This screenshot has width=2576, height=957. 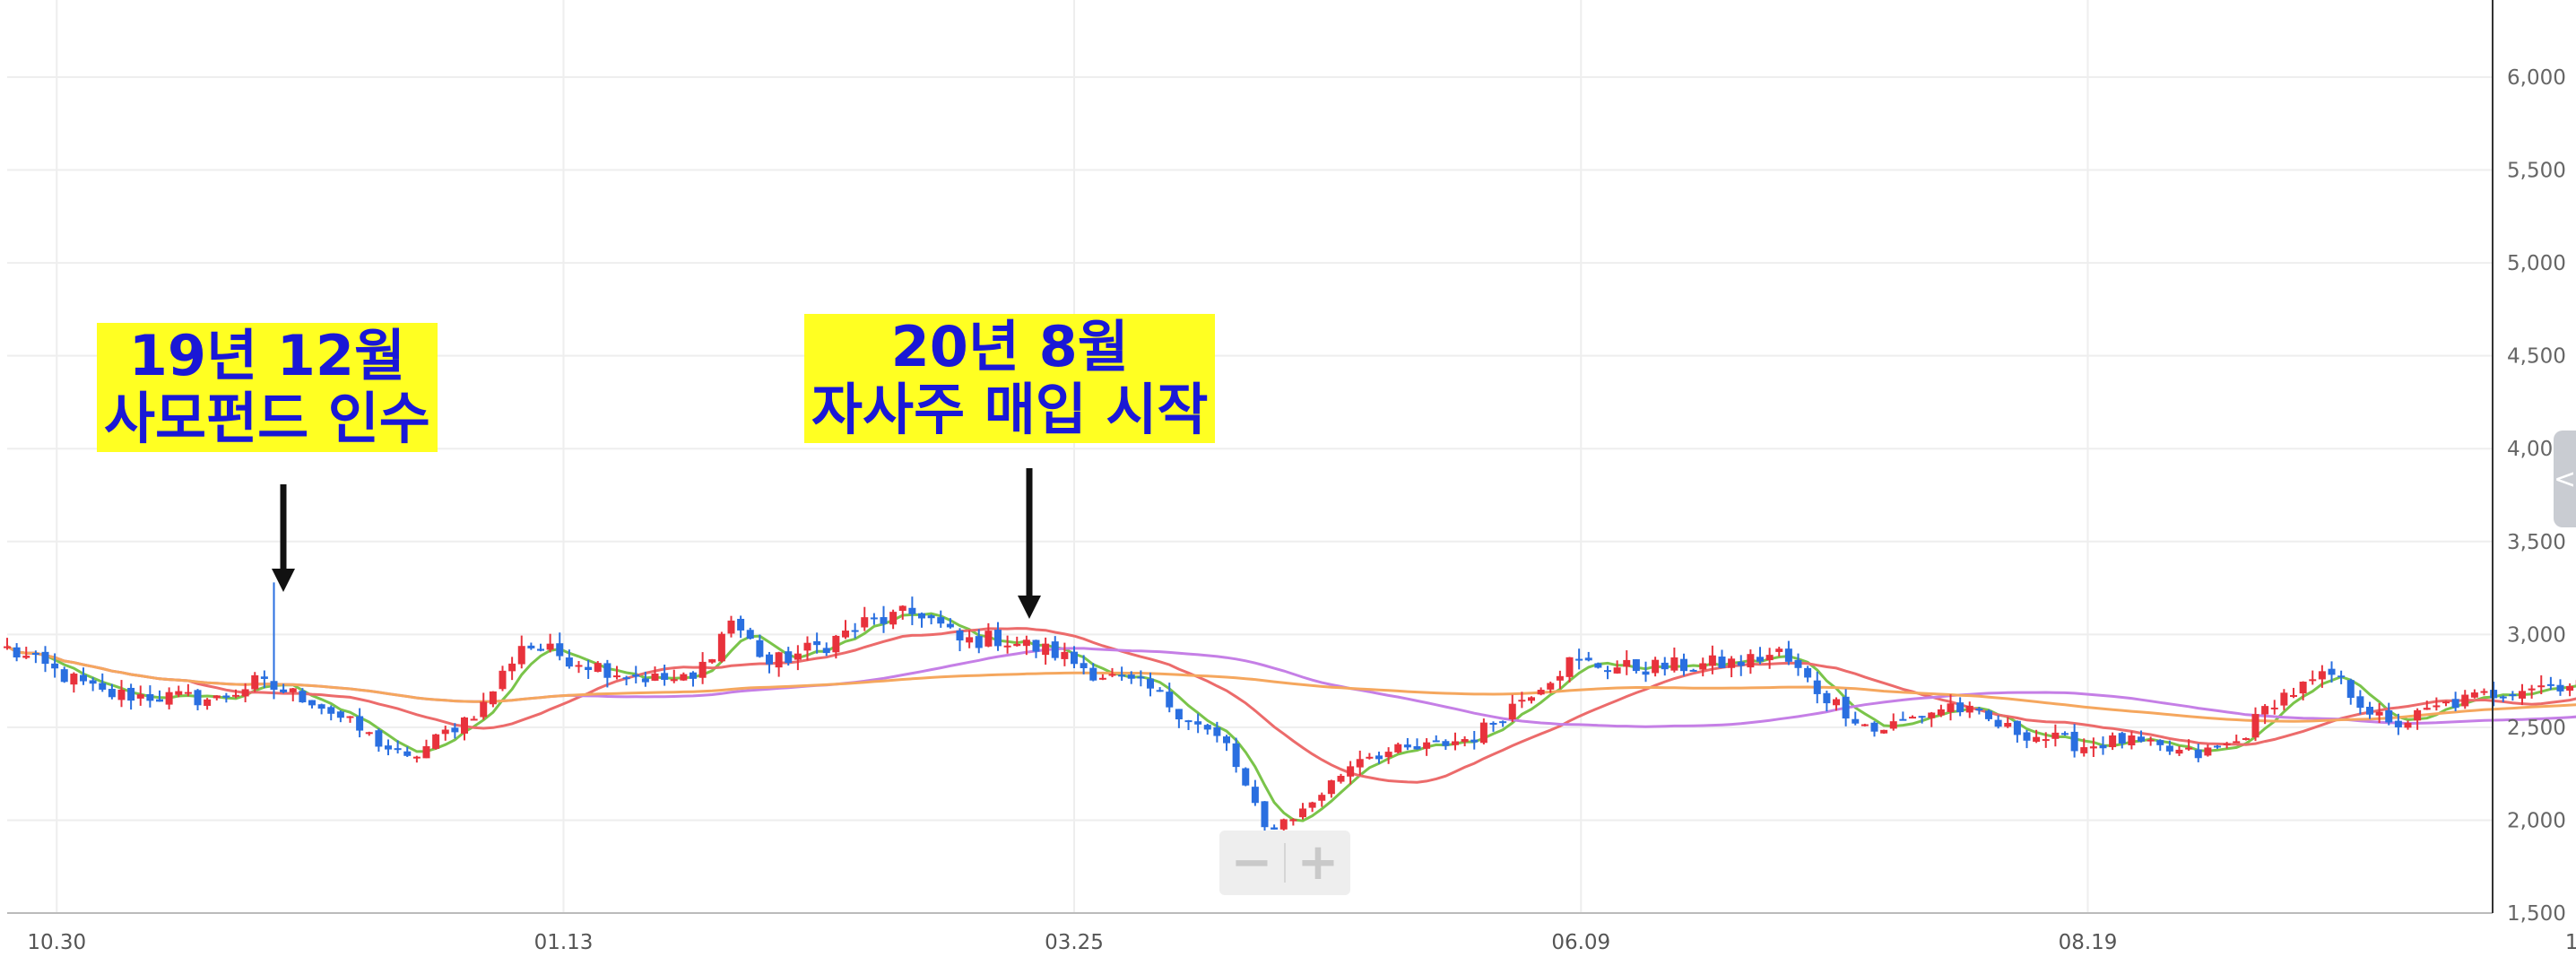 What do you see at coordinates (1580, 943) in the screenshot?
I see `x-tick-label: 06.09` at bounding box center [1580, 943].